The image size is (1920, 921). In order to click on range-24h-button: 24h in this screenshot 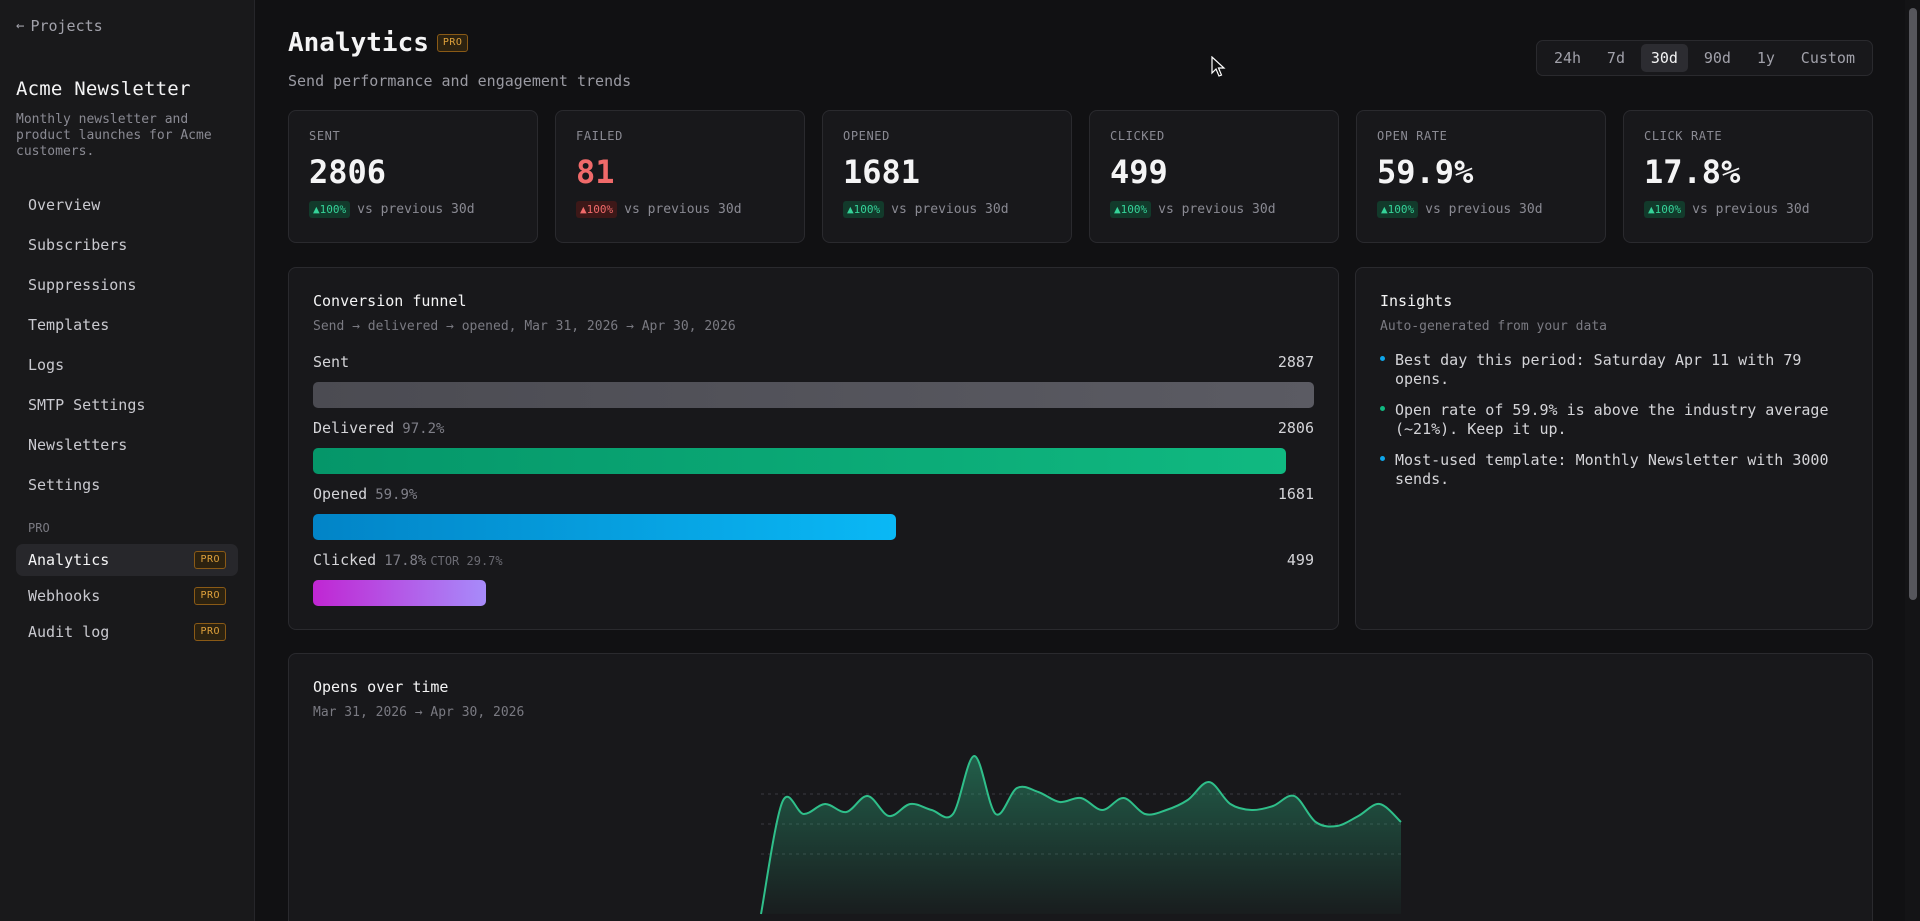, I will do `click(1567, 58)`.